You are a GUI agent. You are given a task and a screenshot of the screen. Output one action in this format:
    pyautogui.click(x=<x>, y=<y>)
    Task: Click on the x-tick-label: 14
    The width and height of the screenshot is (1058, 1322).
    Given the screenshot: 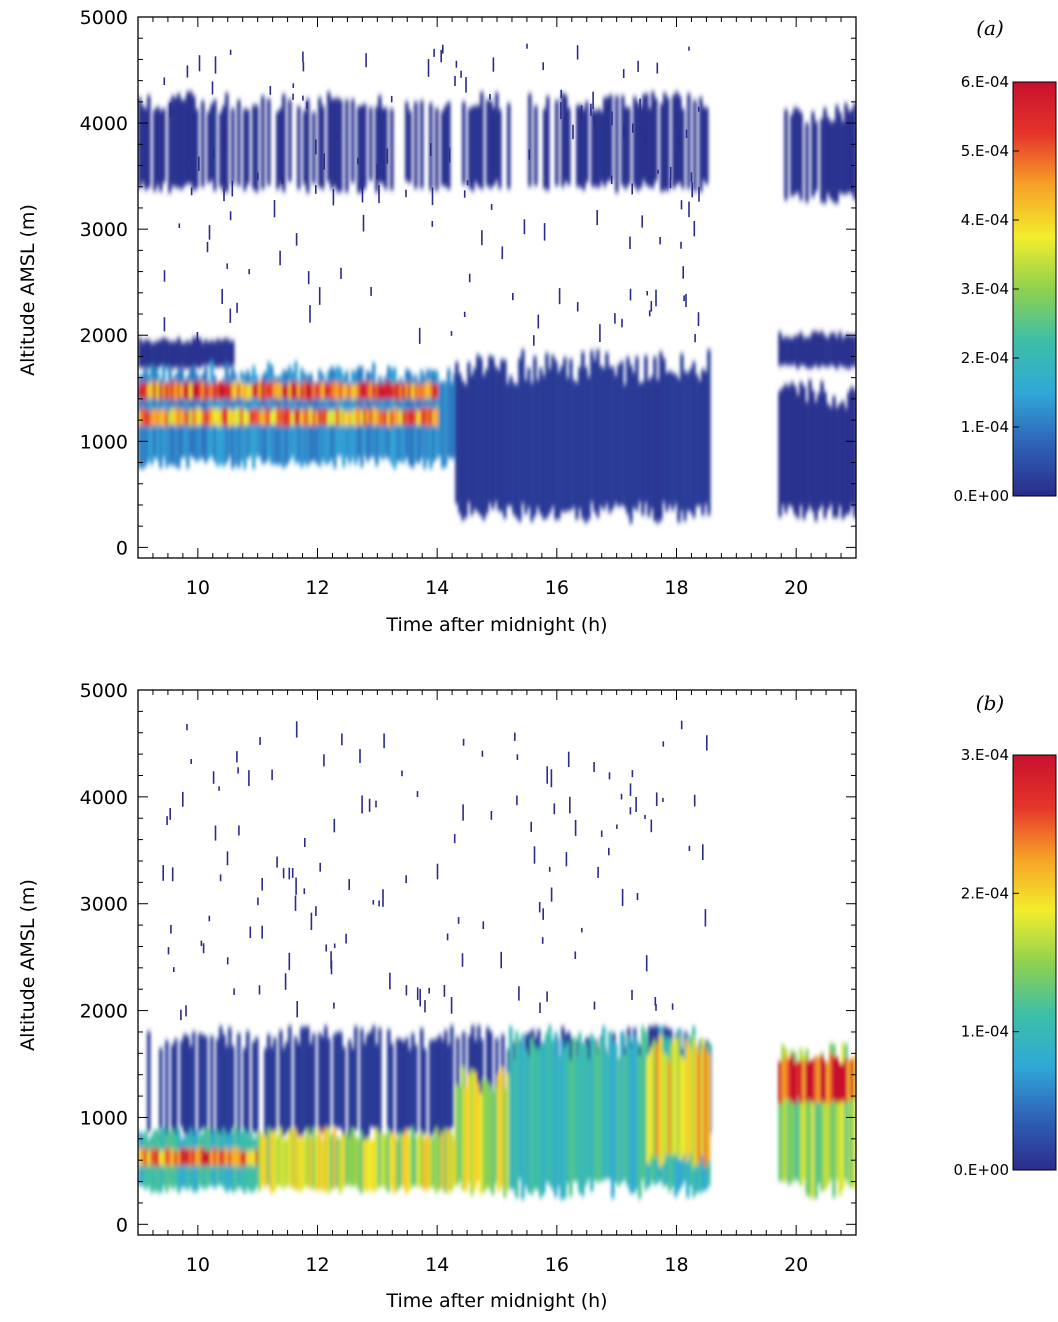 What is the action you would take?
    pyautogui.click(x=437, y=1265)
    